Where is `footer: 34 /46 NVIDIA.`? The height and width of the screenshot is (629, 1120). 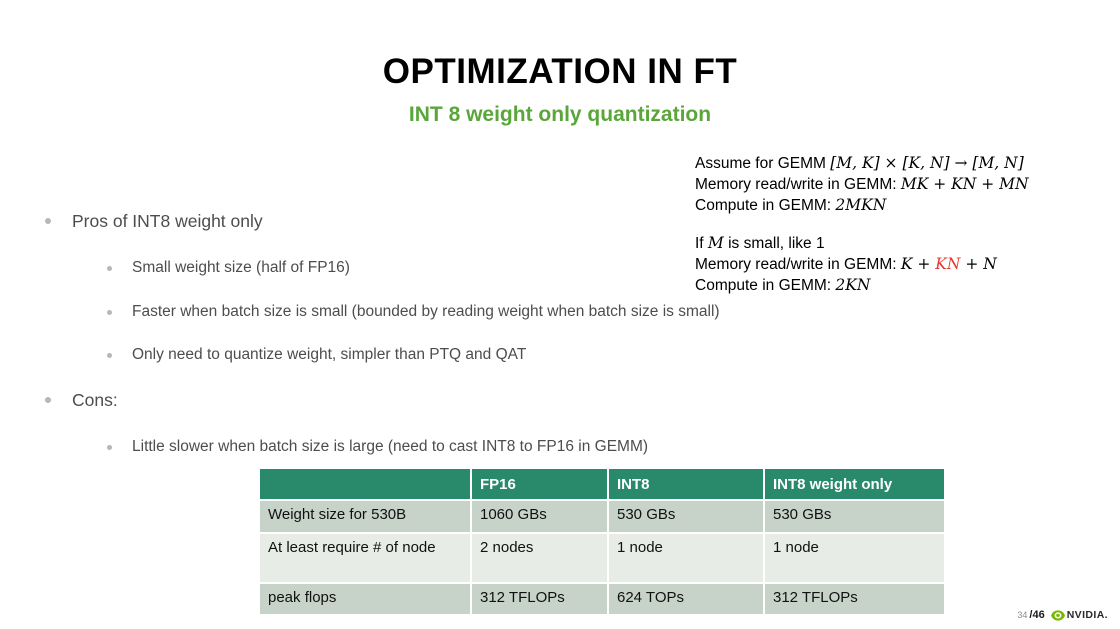 footer: 34 /46 NVIDIA. is located at coordinates (1062, 615).